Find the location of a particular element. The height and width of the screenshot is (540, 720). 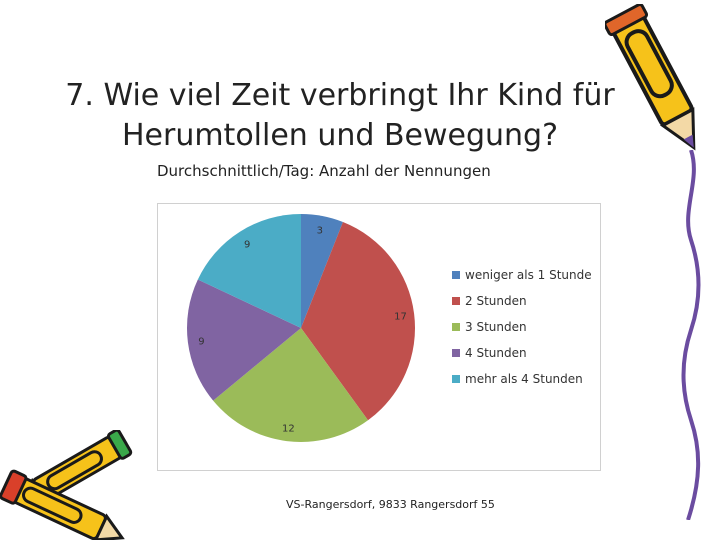

data-label-4: 9 is located at coordinates (201, 342).